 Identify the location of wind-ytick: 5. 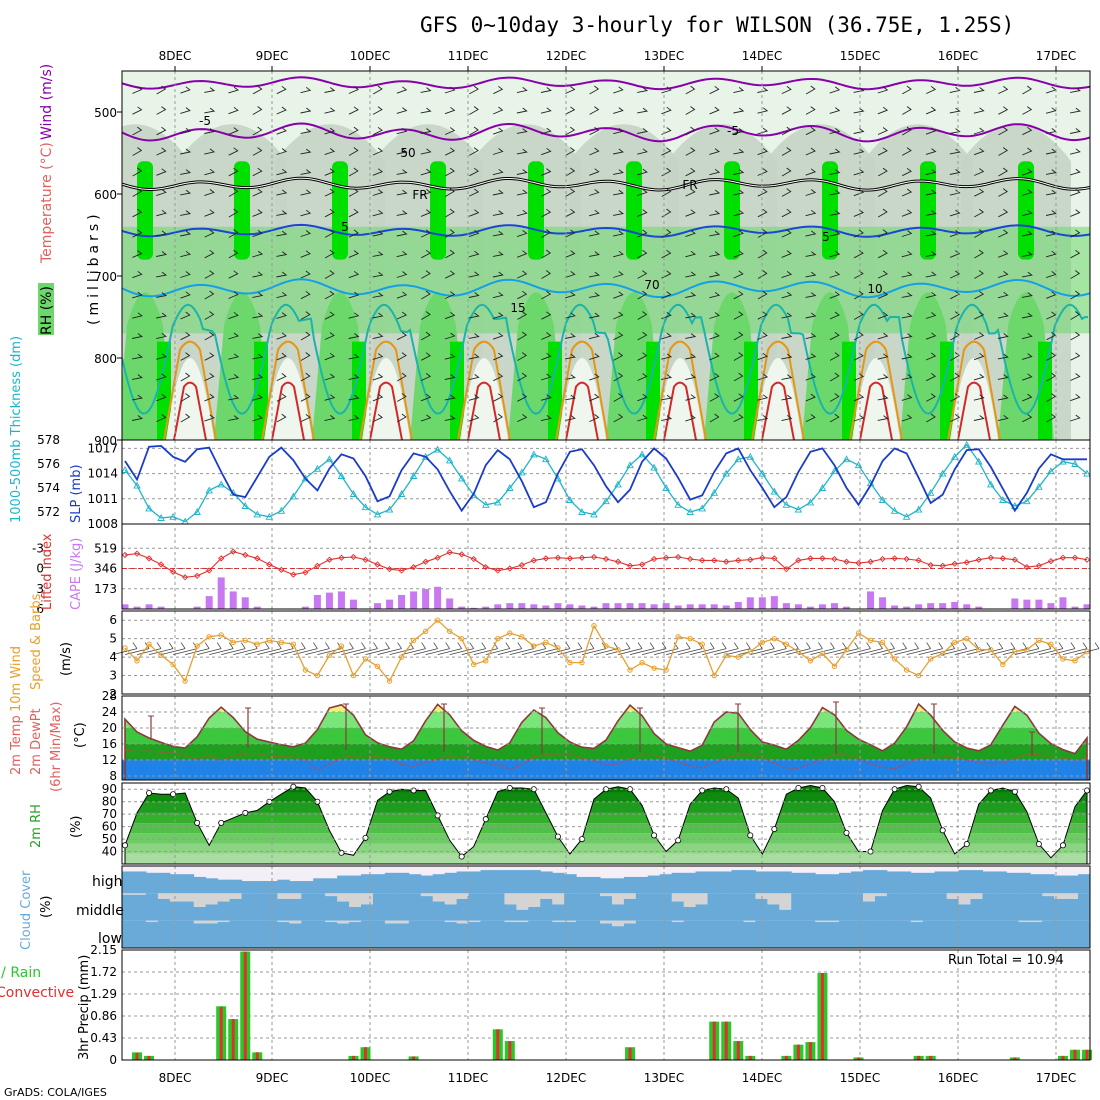
(113, 639).